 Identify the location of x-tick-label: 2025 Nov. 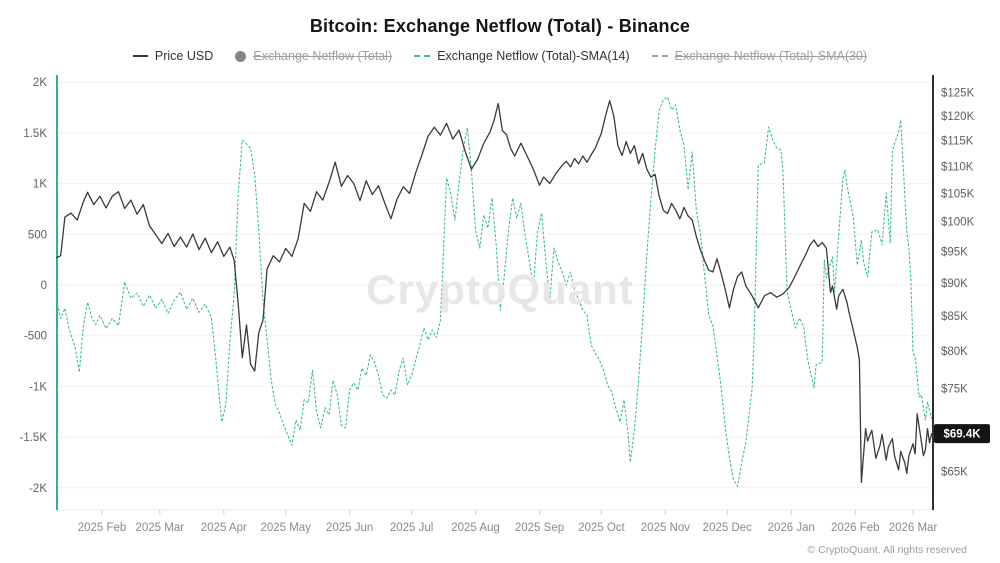
(665, 528).